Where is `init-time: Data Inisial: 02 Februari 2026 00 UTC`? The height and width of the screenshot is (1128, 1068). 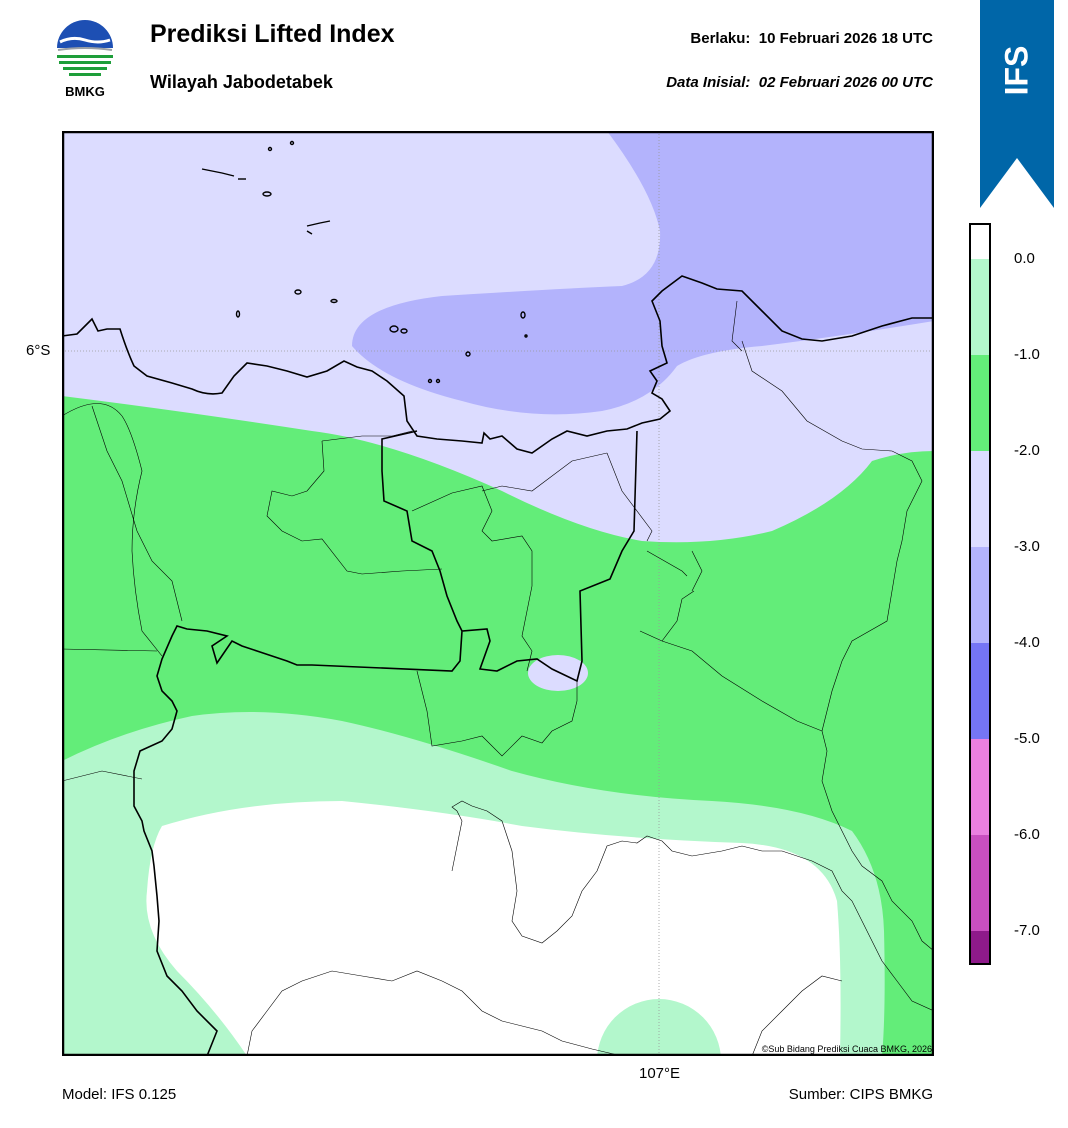
init-time: Data Inisial: 02 Februari 2026 00 UTC is located at coordinates (799, 82).